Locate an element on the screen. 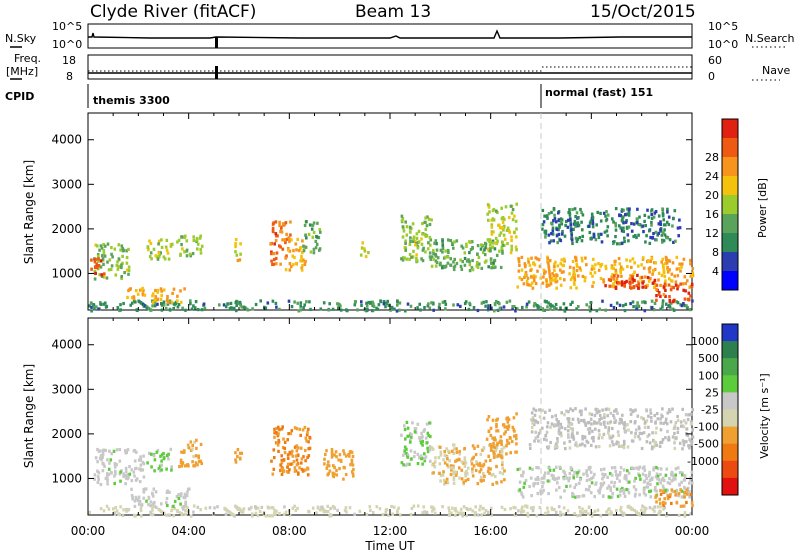 The height and width of the screenshot is (554, 800). colorbar-swatch is located at coordinates (730, 418).